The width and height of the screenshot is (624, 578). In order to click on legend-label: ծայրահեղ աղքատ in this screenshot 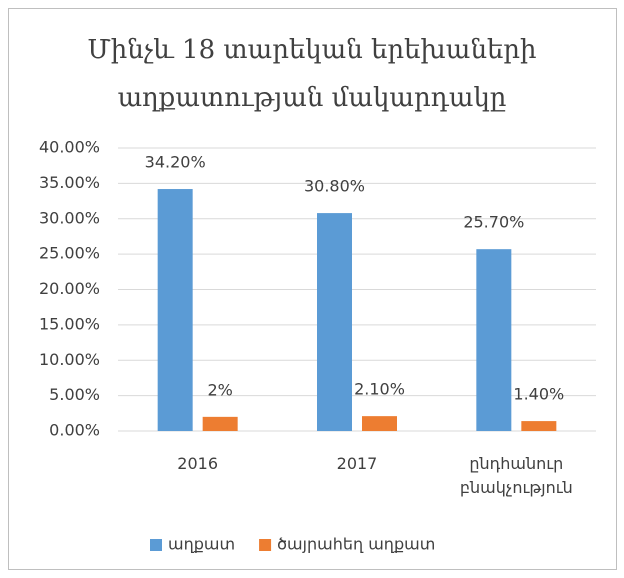, I will do `click(356, 544)`.